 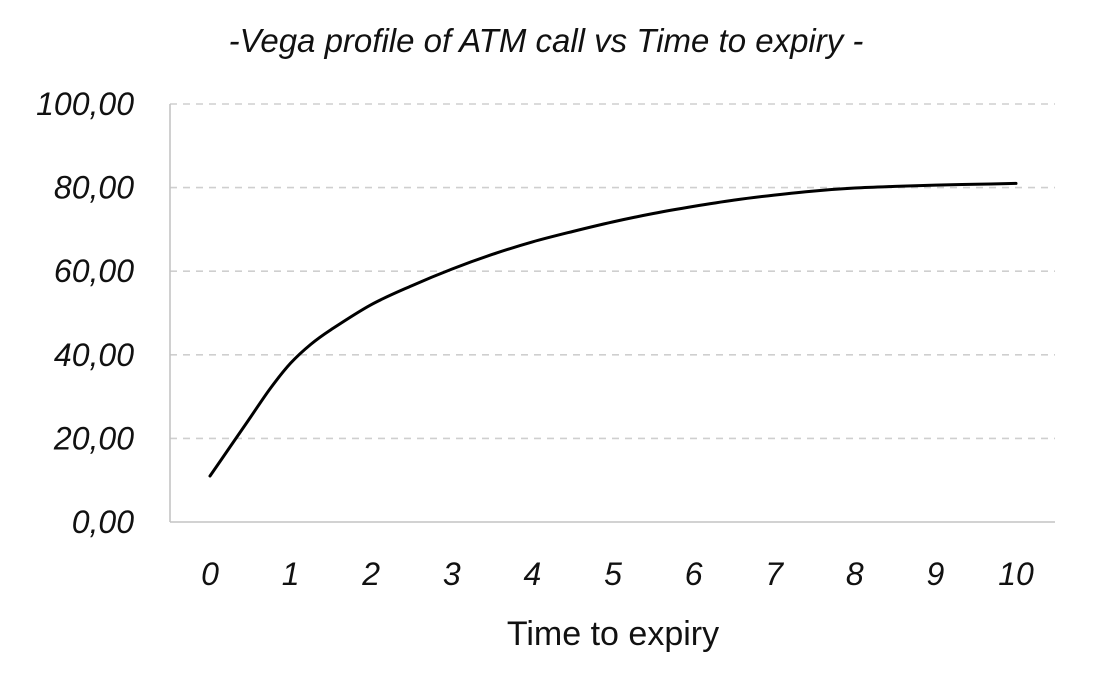 I want to click on x-tick-label: 6, so click(x=694, y=574).